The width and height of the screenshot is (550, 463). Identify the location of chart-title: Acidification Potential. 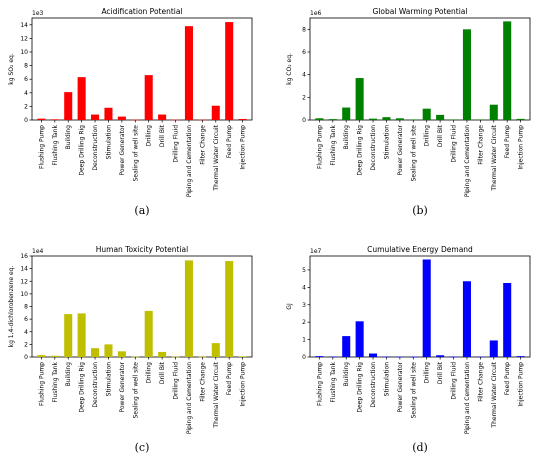
(141, 11).